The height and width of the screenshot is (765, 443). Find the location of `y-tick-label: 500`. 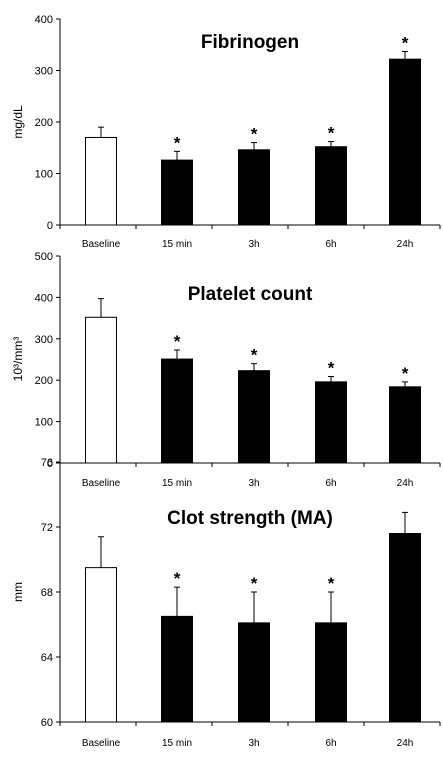

y-tick-label: 500 is located at coordinates (44, 257).